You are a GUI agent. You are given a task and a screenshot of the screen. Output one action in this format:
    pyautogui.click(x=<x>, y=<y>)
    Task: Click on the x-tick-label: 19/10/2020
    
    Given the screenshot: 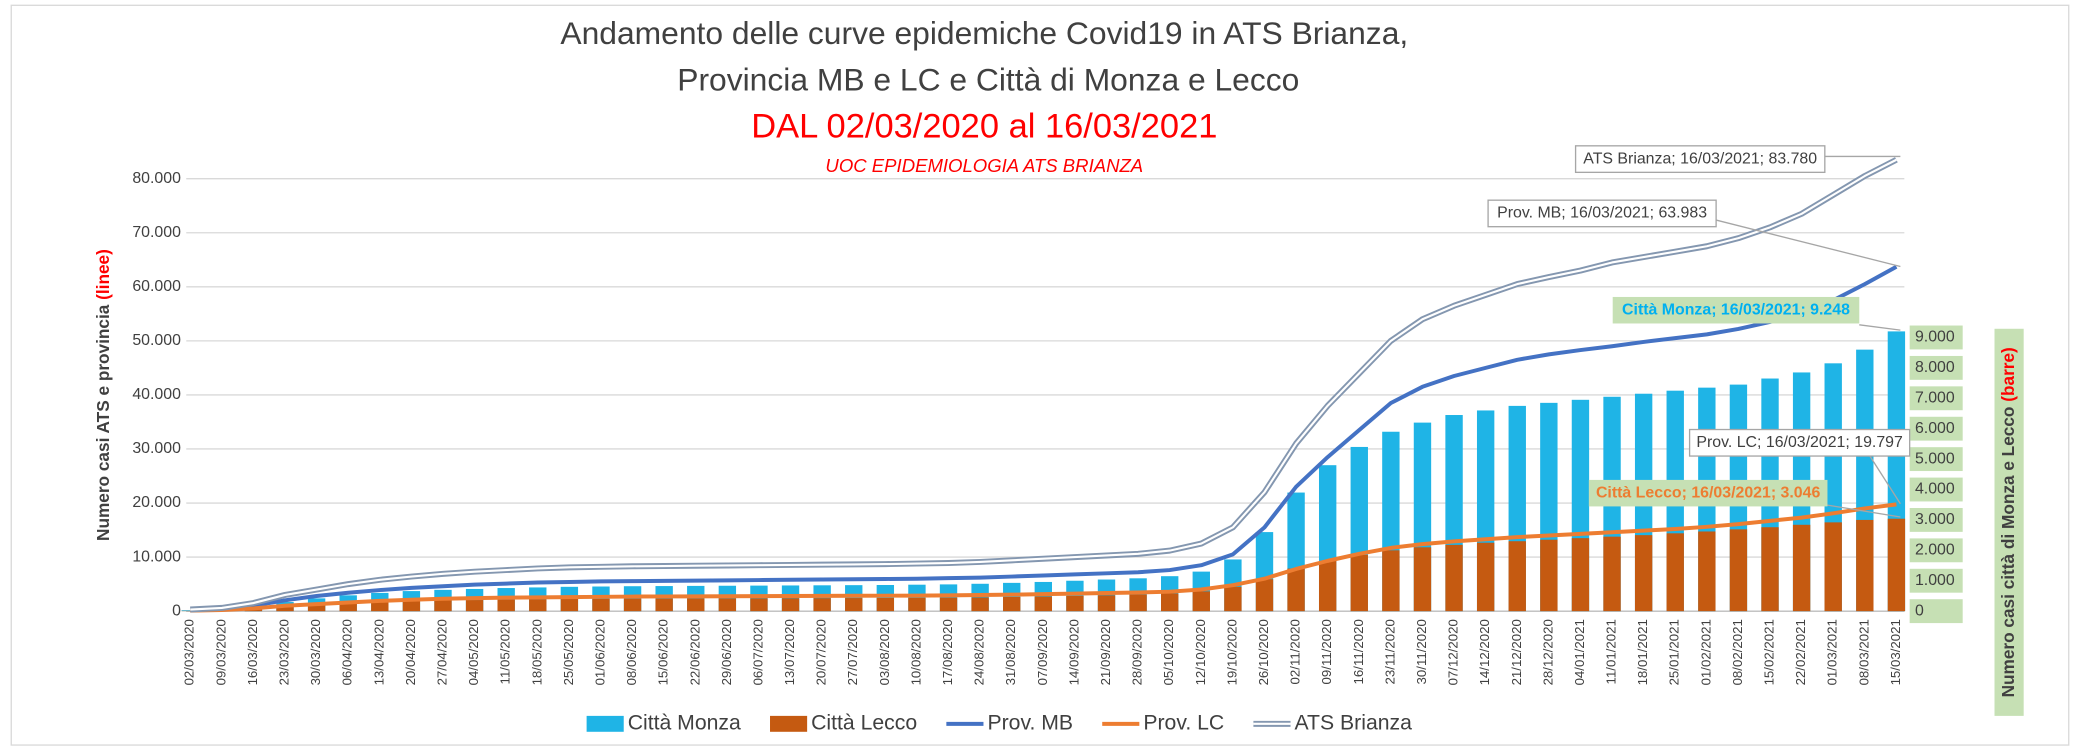 What is the action you would take?
    pyautogui.click(x=1231, y=652)
    